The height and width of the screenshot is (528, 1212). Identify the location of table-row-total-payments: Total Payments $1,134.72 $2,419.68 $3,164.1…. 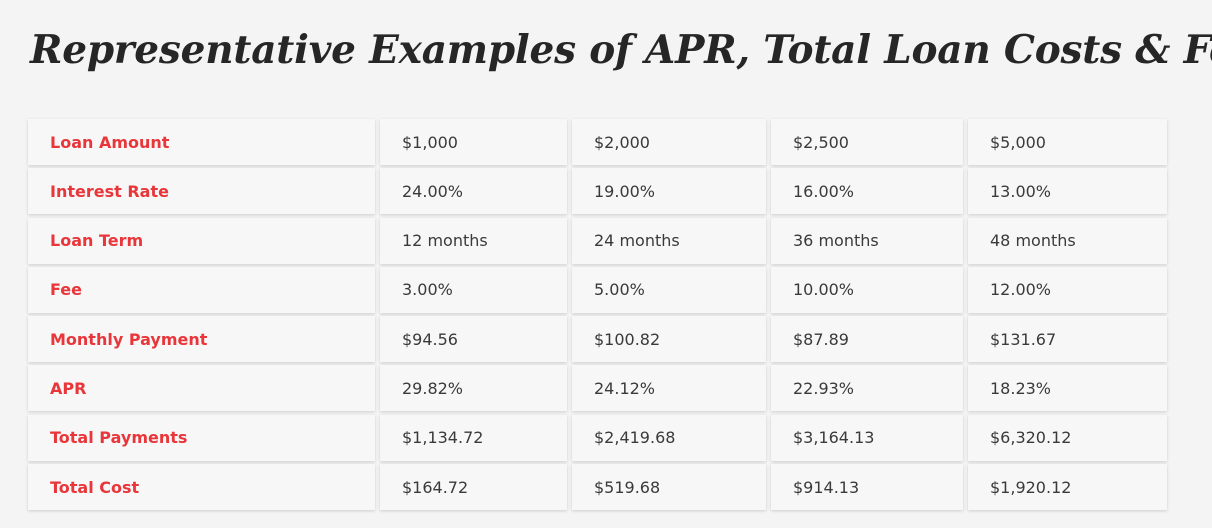
(598, 437).